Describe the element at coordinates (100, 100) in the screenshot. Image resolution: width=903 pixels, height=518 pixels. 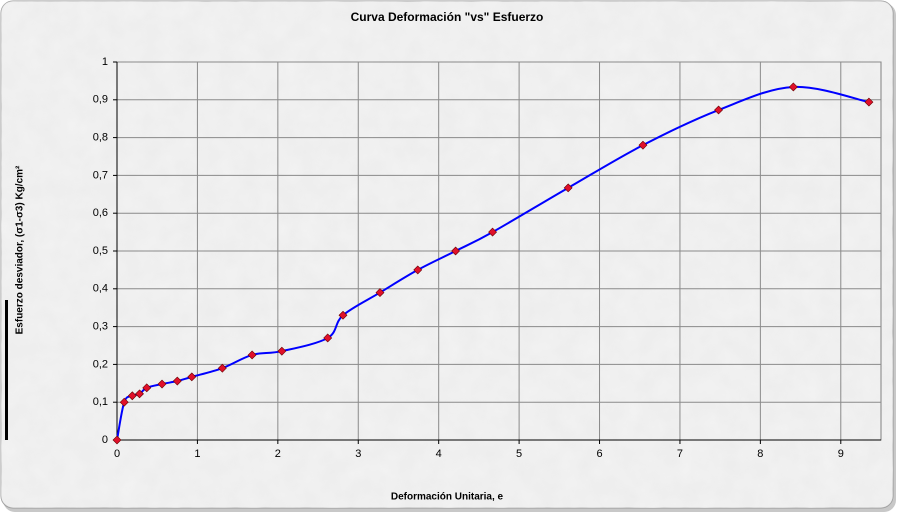
I see `y-tick-label: 0,9` at that location.